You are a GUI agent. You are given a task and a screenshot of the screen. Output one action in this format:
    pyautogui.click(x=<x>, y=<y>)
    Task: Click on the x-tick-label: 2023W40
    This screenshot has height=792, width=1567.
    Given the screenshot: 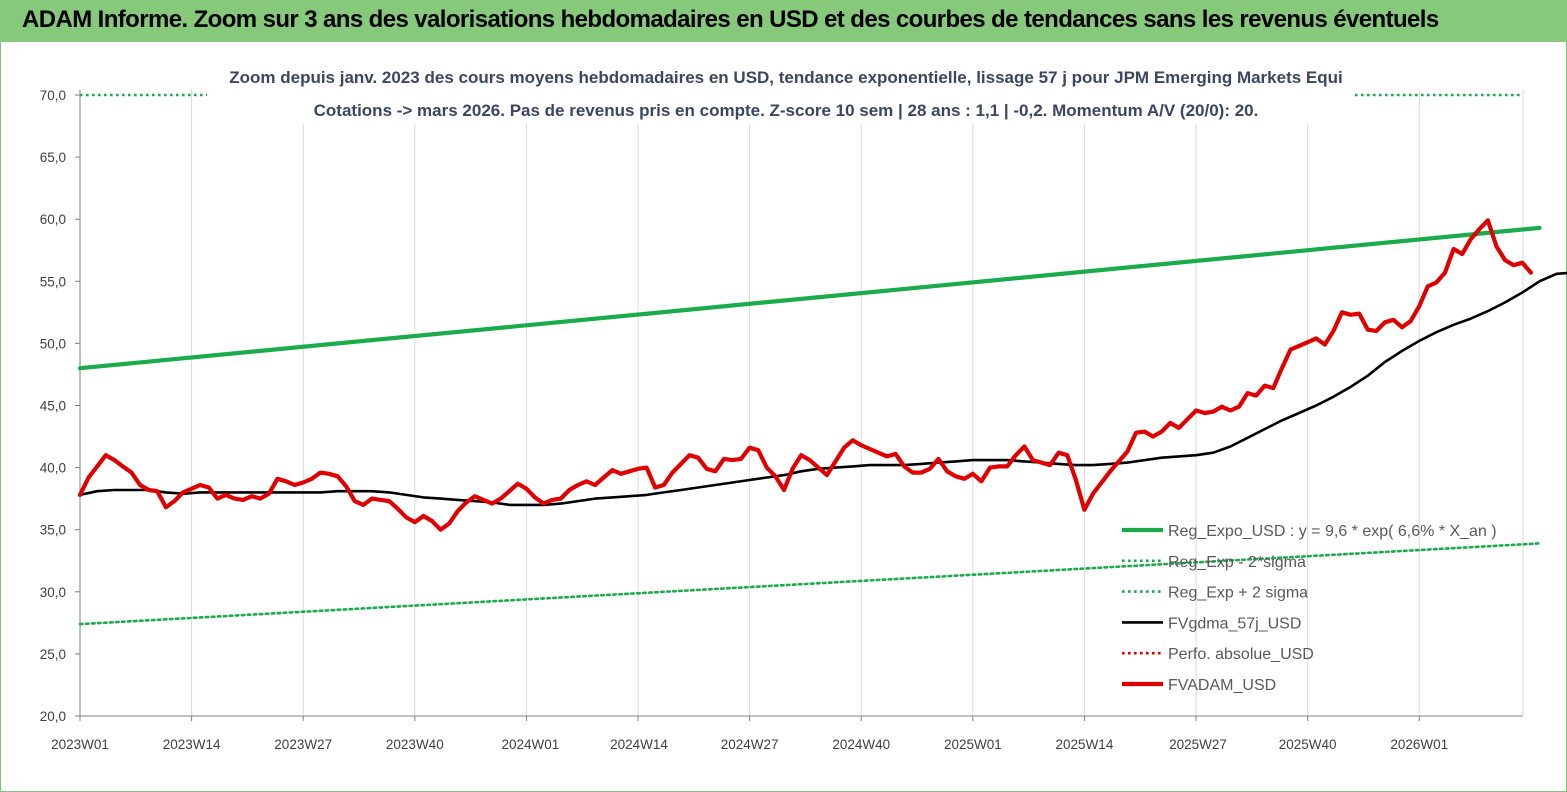 What is the action you would take?
    pyautogui.click(x=415, y=744)
    